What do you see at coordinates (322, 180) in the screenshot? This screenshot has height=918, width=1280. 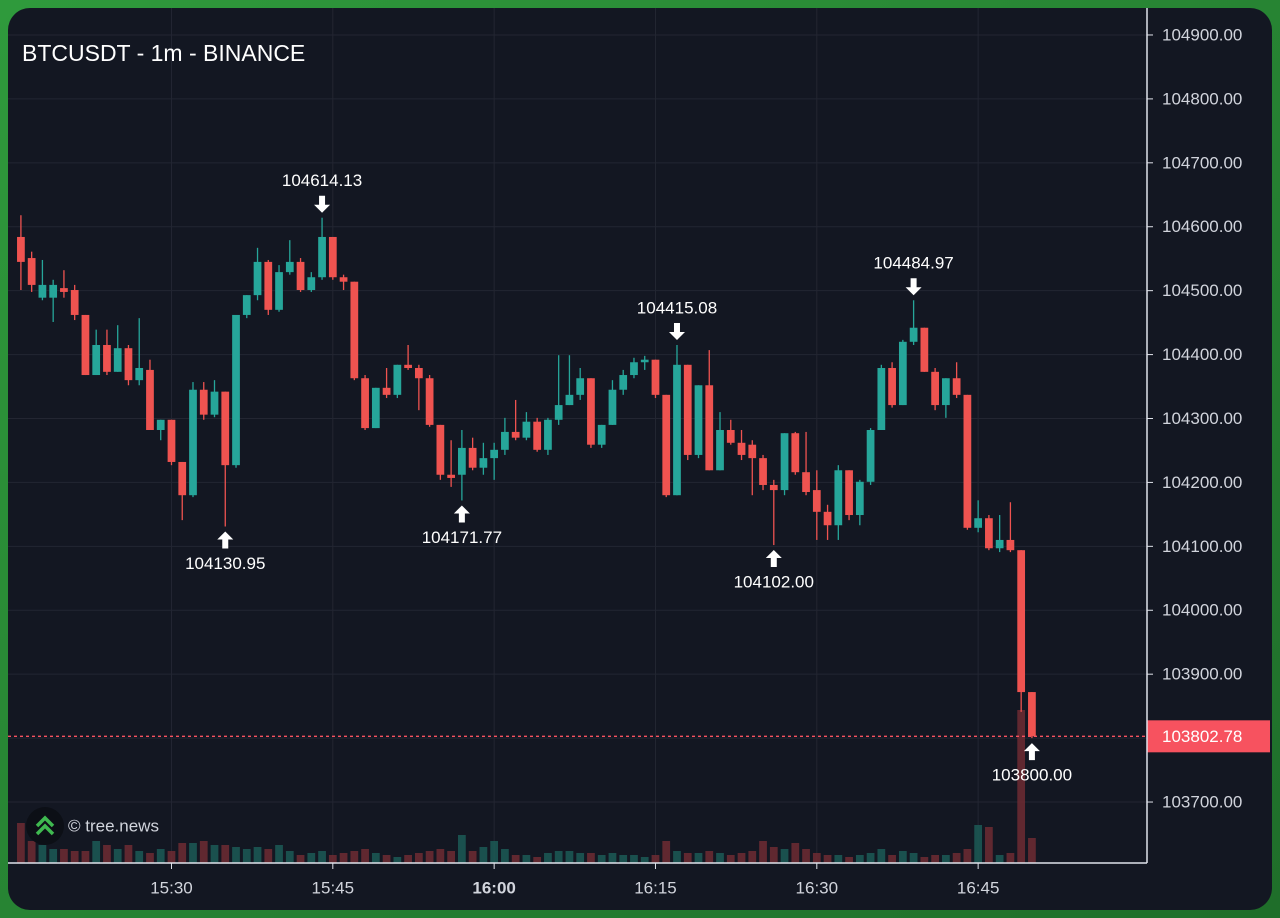 I see `annotation-label: 104614.13` at bounding box center [322, 180].